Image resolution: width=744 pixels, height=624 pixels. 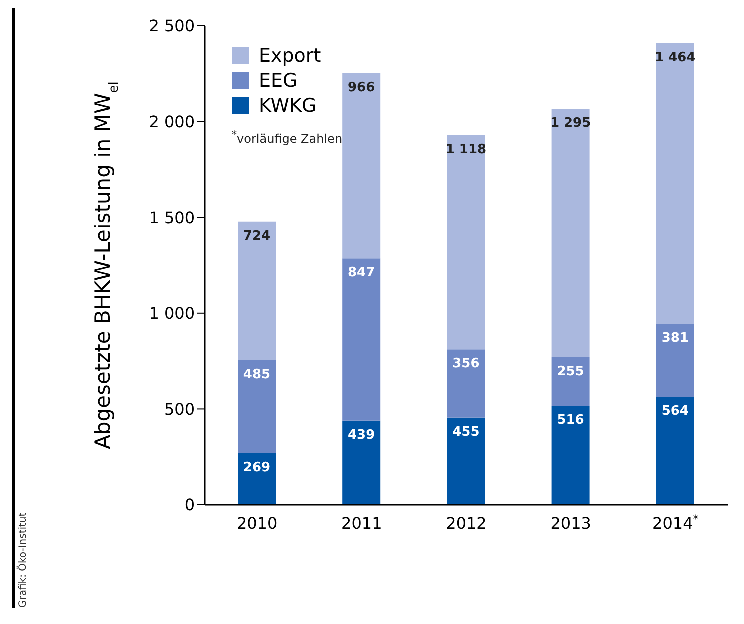 What do you see at coordinates (362, 273) in the screenshot?
I see `data-label: 847` at bounding box center [362, 273].